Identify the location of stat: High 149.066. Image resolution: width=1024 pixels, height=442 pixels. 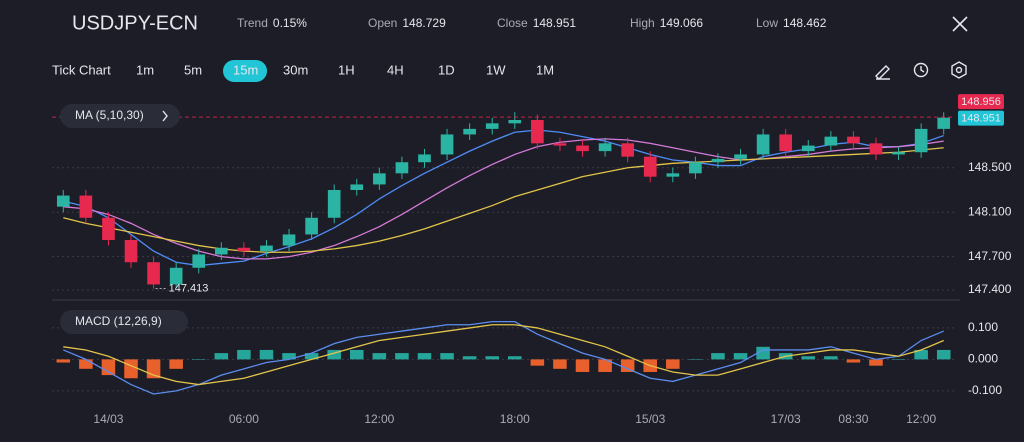
(666, 23).